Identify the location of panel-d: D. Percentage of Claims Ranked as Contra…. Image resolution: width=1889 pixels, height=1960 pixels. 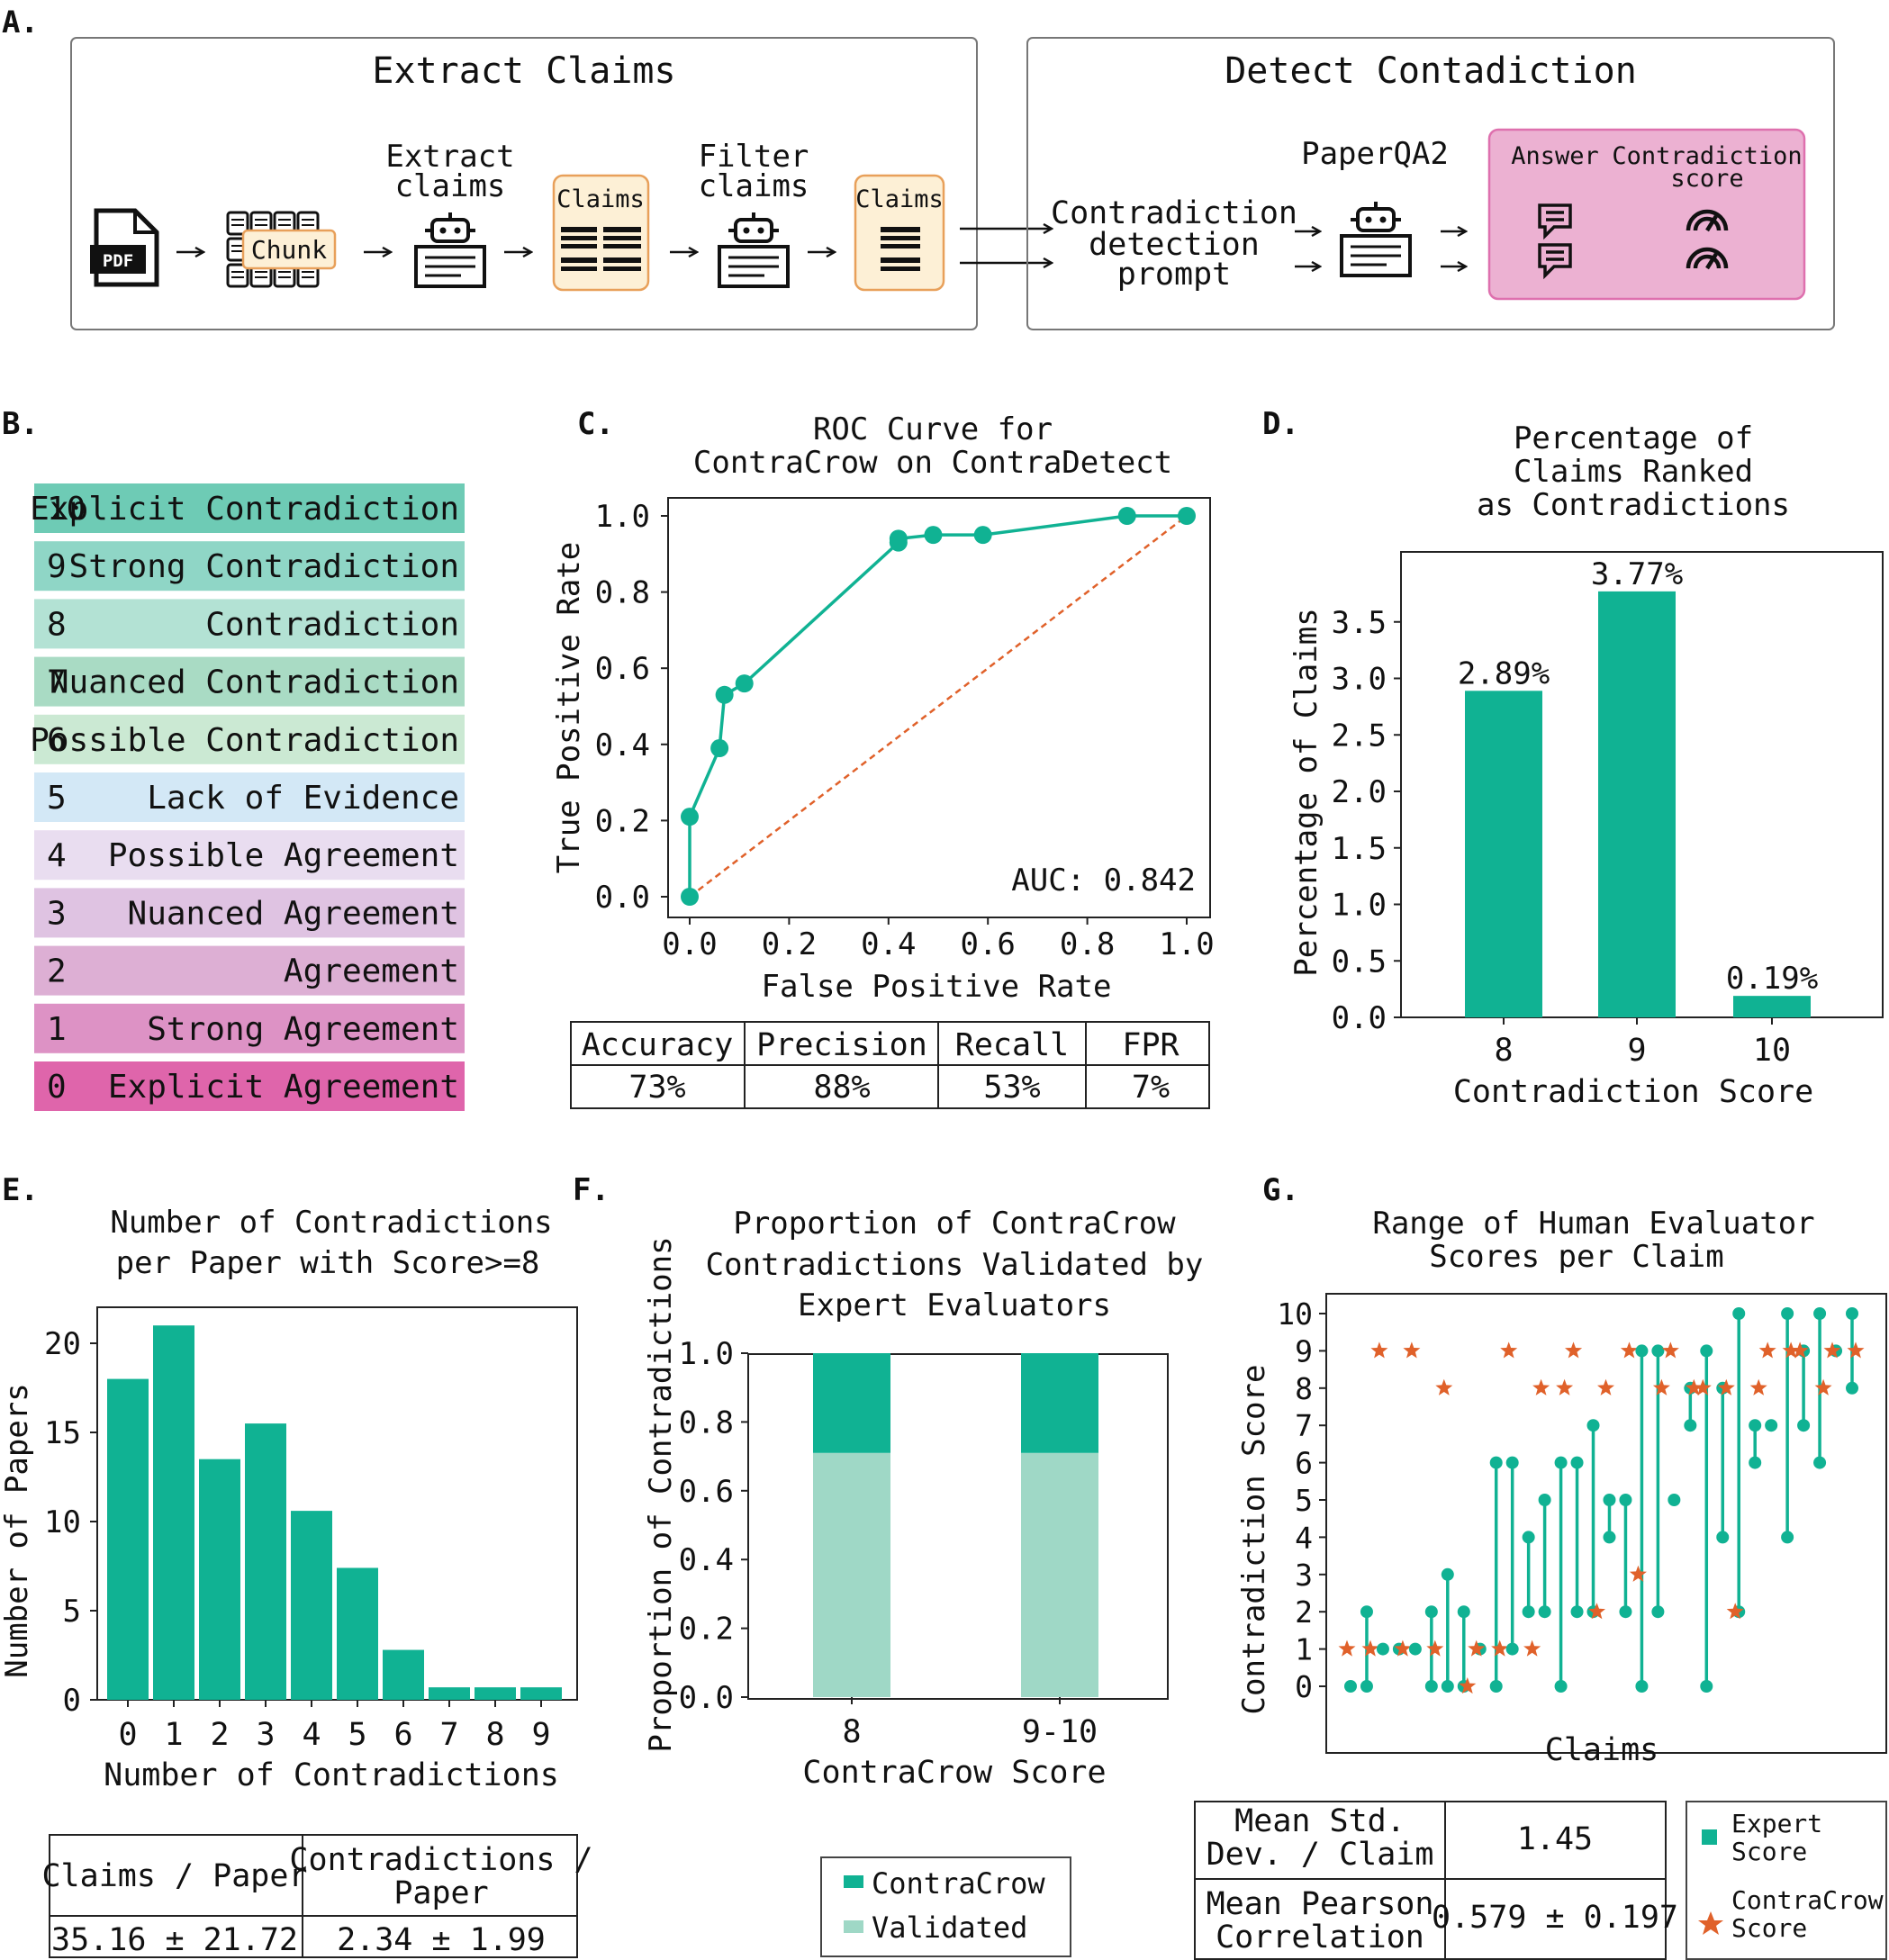
(1573, 758).